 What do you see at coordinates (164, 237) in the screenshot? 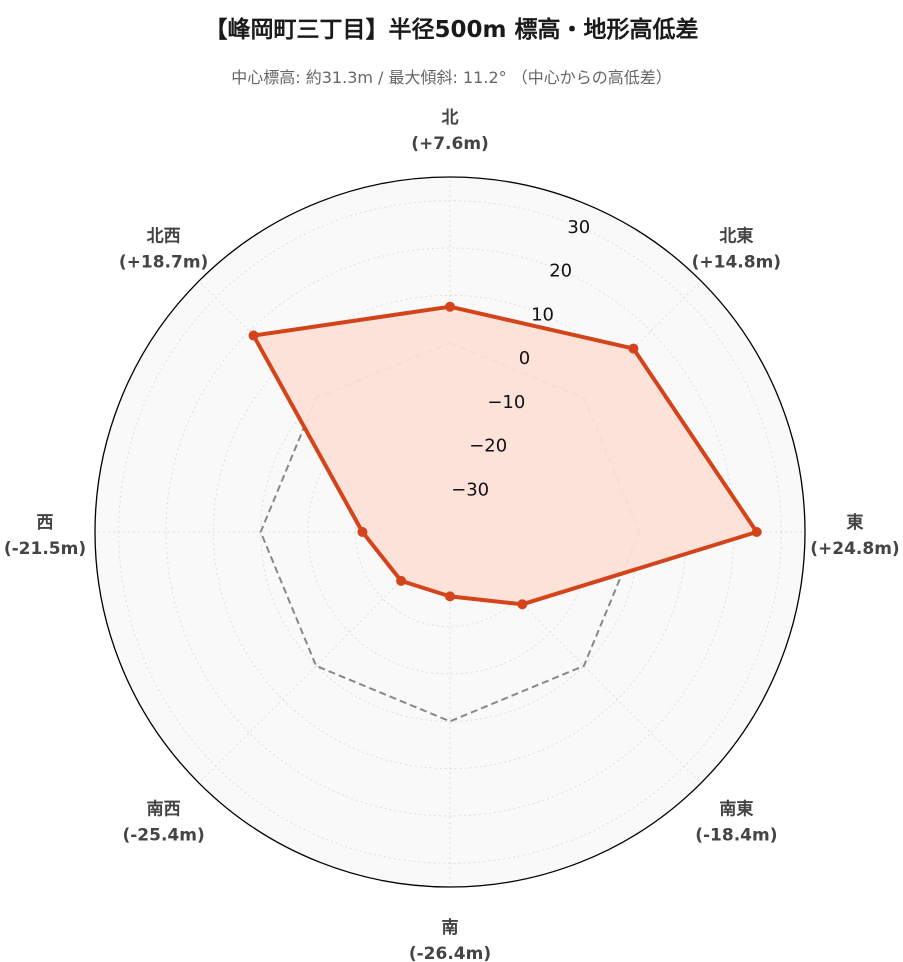
I see `direction-name: 北西` at bounding box center [164, 237].